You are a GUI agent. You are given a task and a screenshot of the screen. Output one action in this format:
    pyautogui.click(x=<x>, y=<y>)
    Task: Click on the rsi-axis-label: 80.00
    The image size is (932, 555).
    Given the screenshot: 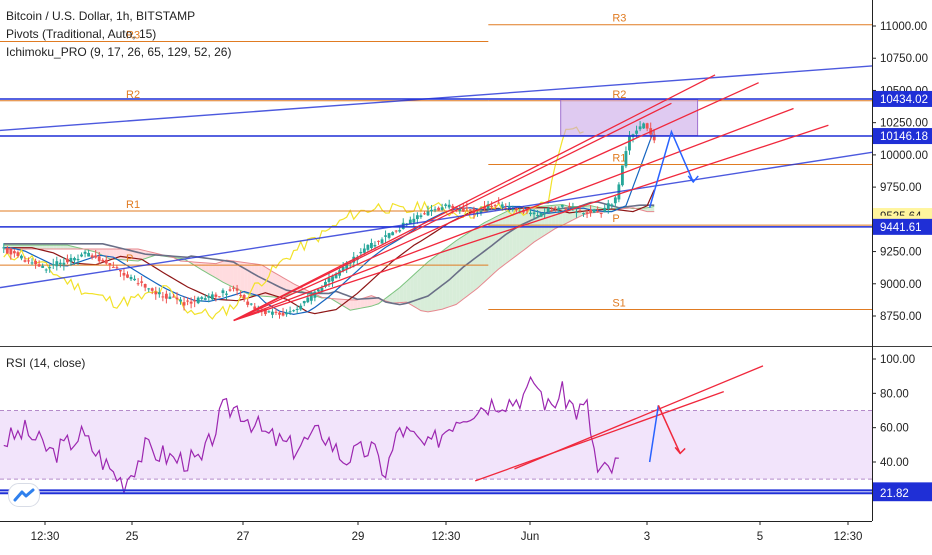 What is the action you would take?
    pyautogui.click(x=894, y=394)
    